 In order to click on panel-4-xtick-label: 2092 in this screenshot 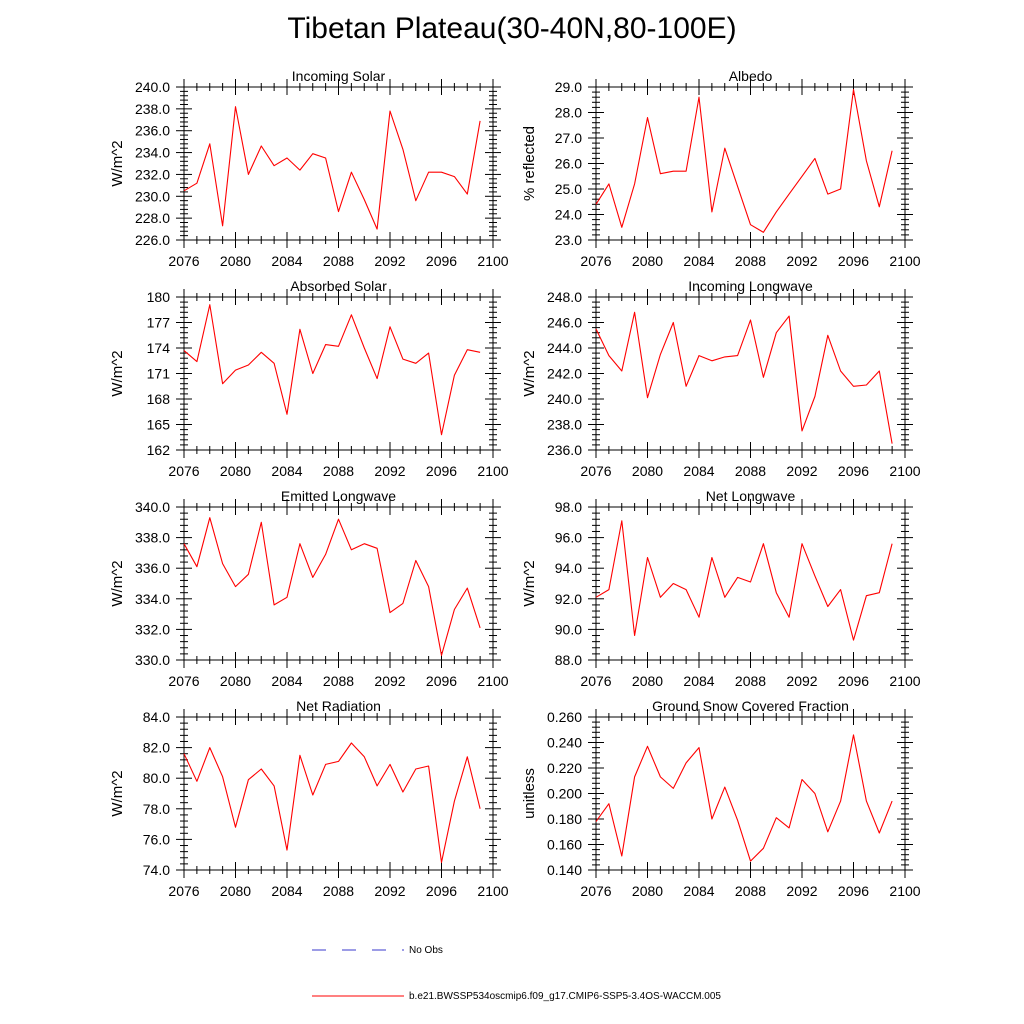, I will do `click(801, 471)`.